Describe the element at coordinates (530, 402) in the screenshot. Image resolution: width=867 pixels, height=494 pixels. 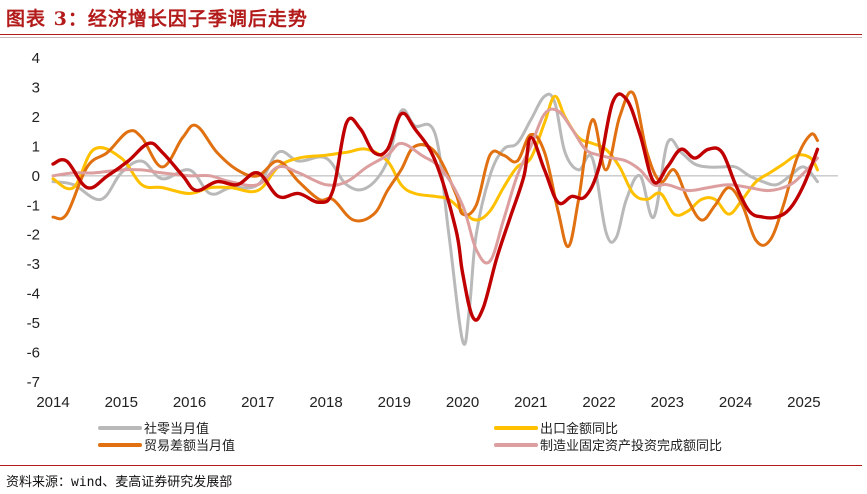
I see `x-tick-label: 2021` at that location.